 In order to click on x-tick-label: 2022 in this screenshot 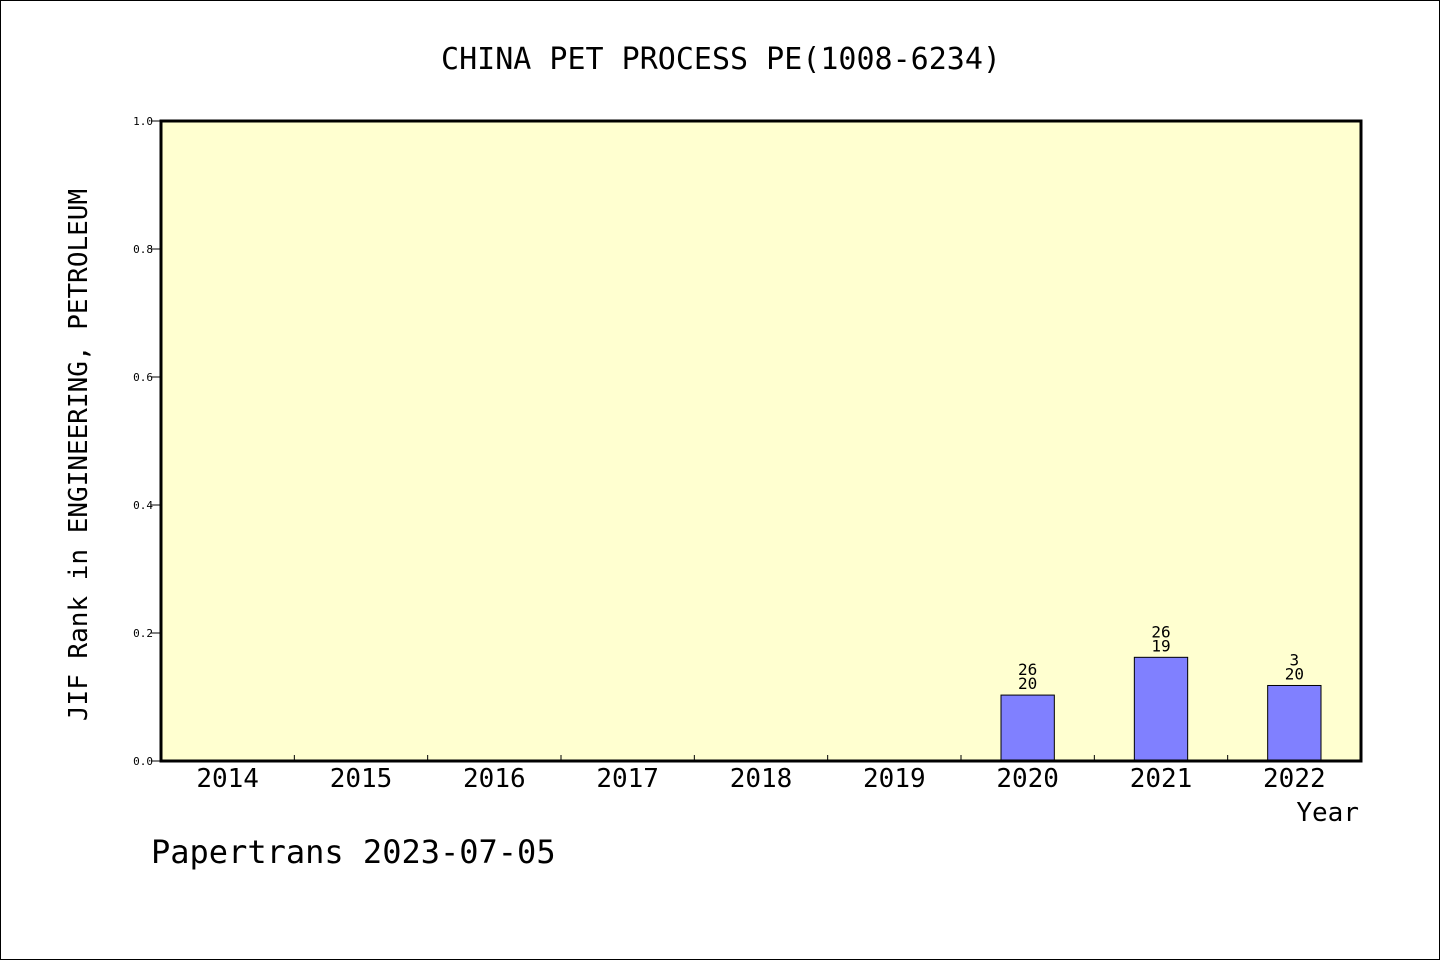, I will do `click(1294, 779)`.